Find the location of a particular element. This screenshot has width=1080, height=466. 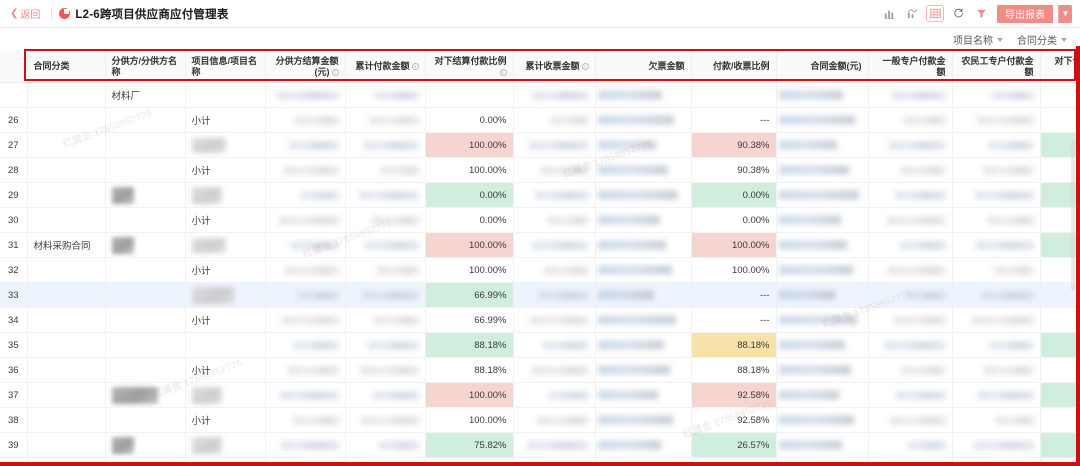

table-row: 材料厂 is located at coordinates (540, 95).